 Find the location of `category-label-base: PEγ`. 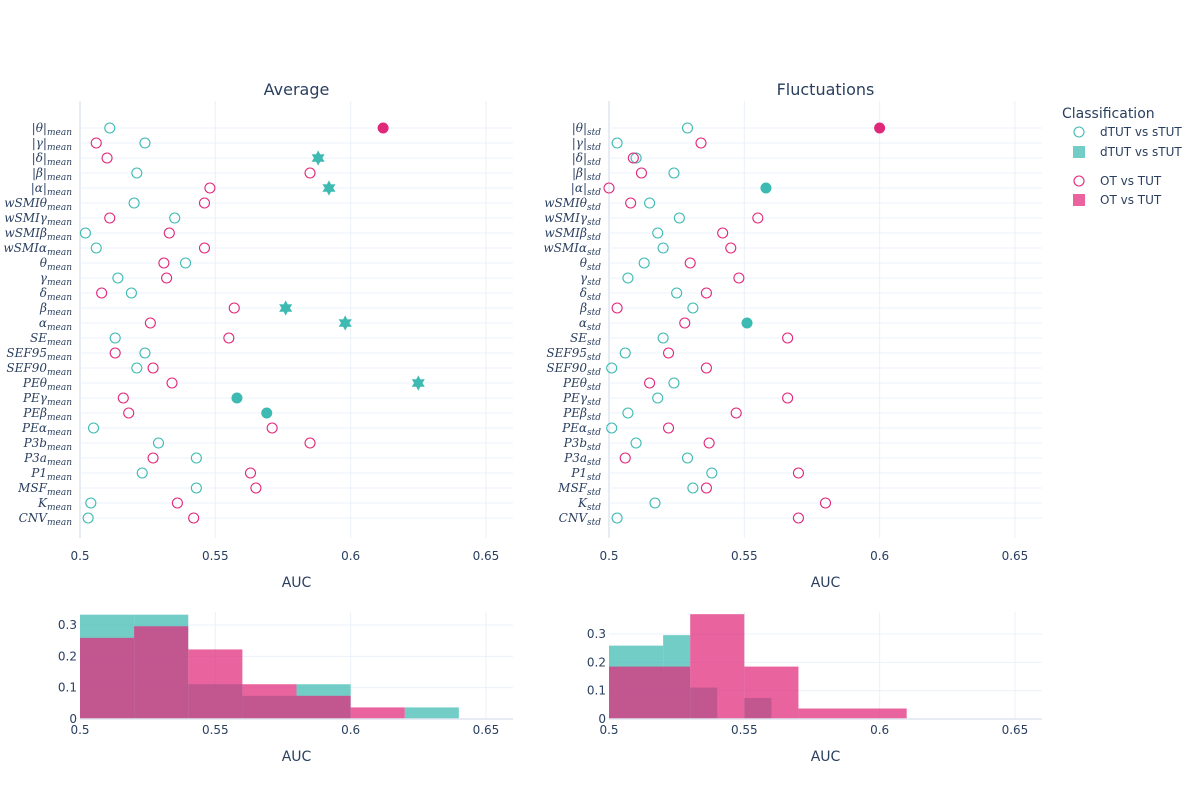

category-label-base: PEγ is located at coordinates (575, 398).